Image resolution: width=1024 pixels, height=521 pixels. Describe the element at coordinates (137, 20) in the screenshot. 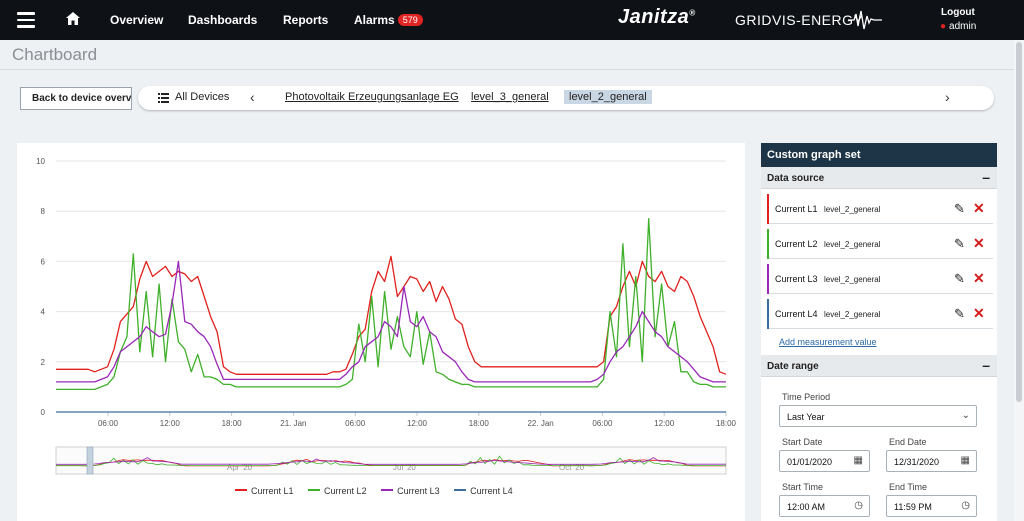

I see `nav-overview: Overview` at that location.